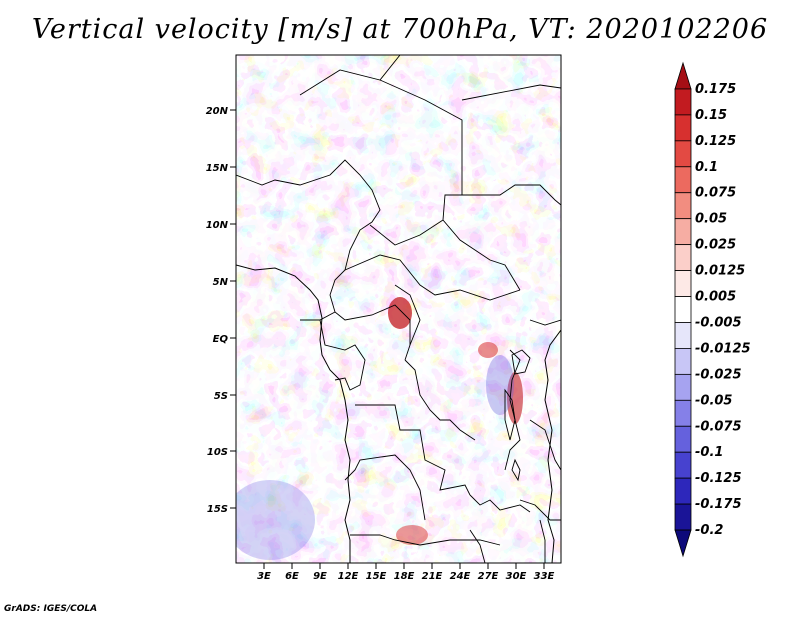  What do you see at coordinates (544, 576) in the screenshot?
I see `lon-label: 33E` at bounding box center [544, 576].